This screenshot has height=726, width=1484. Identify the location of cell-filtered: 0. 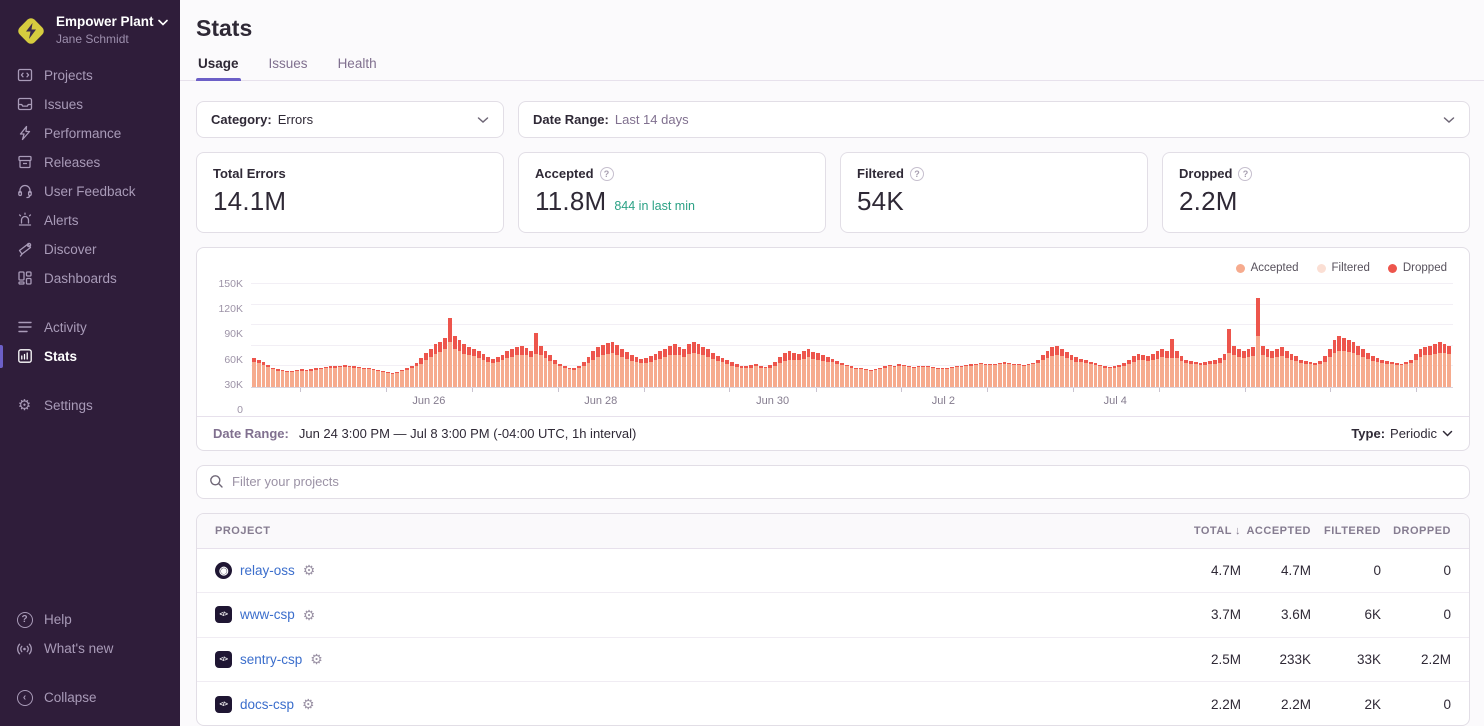
(1377, 570).